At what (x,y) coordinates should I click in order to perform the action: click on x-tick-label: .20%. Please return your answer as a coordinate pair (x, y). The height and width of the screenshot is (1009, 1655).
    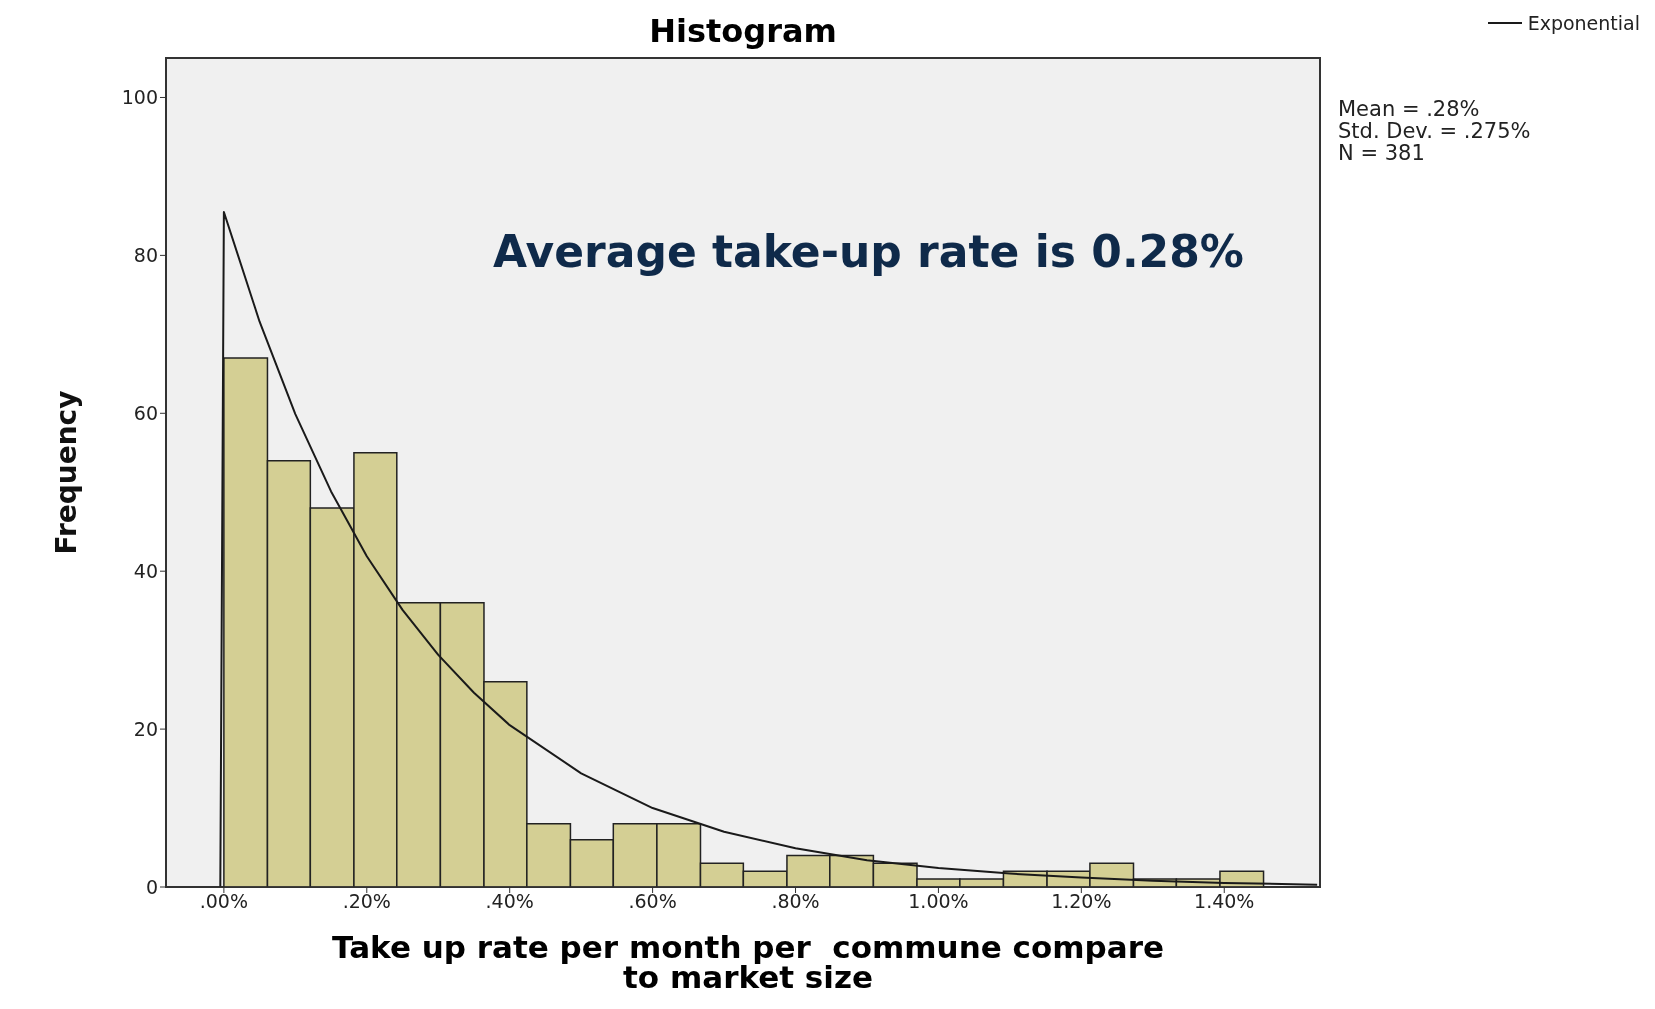
    Looking at the image, I should click on (366, 901).